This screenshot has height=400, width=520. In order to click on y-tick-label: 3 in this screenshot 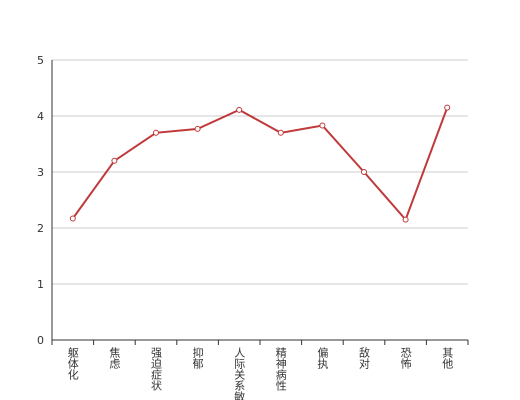, I will do `click(40, 172)`.